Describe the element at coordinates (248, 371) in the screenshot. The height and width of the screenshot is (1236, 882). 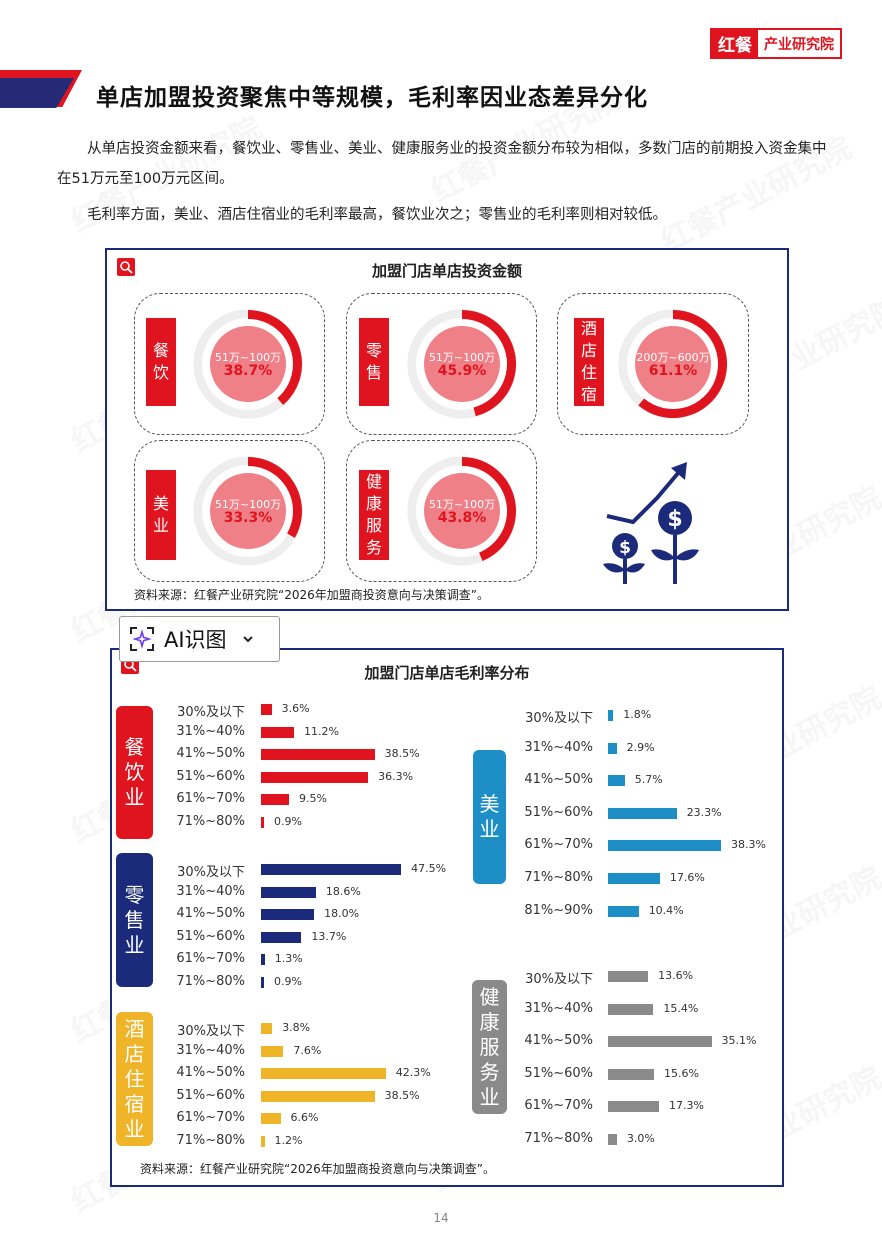
I see `donut-percent-label: 38.7%` at that location.